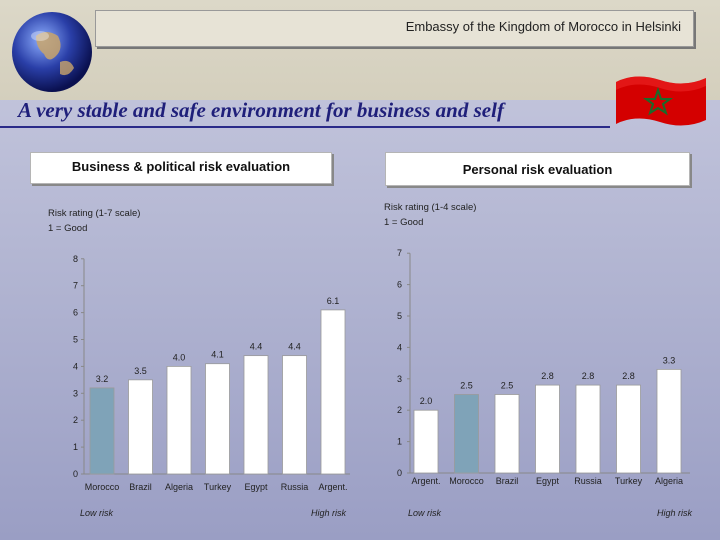 This screenshot has width=720, height=540. Describe the element at coordinates (333, 392) in the screenshot. I see `business-bar-argent` at that location.